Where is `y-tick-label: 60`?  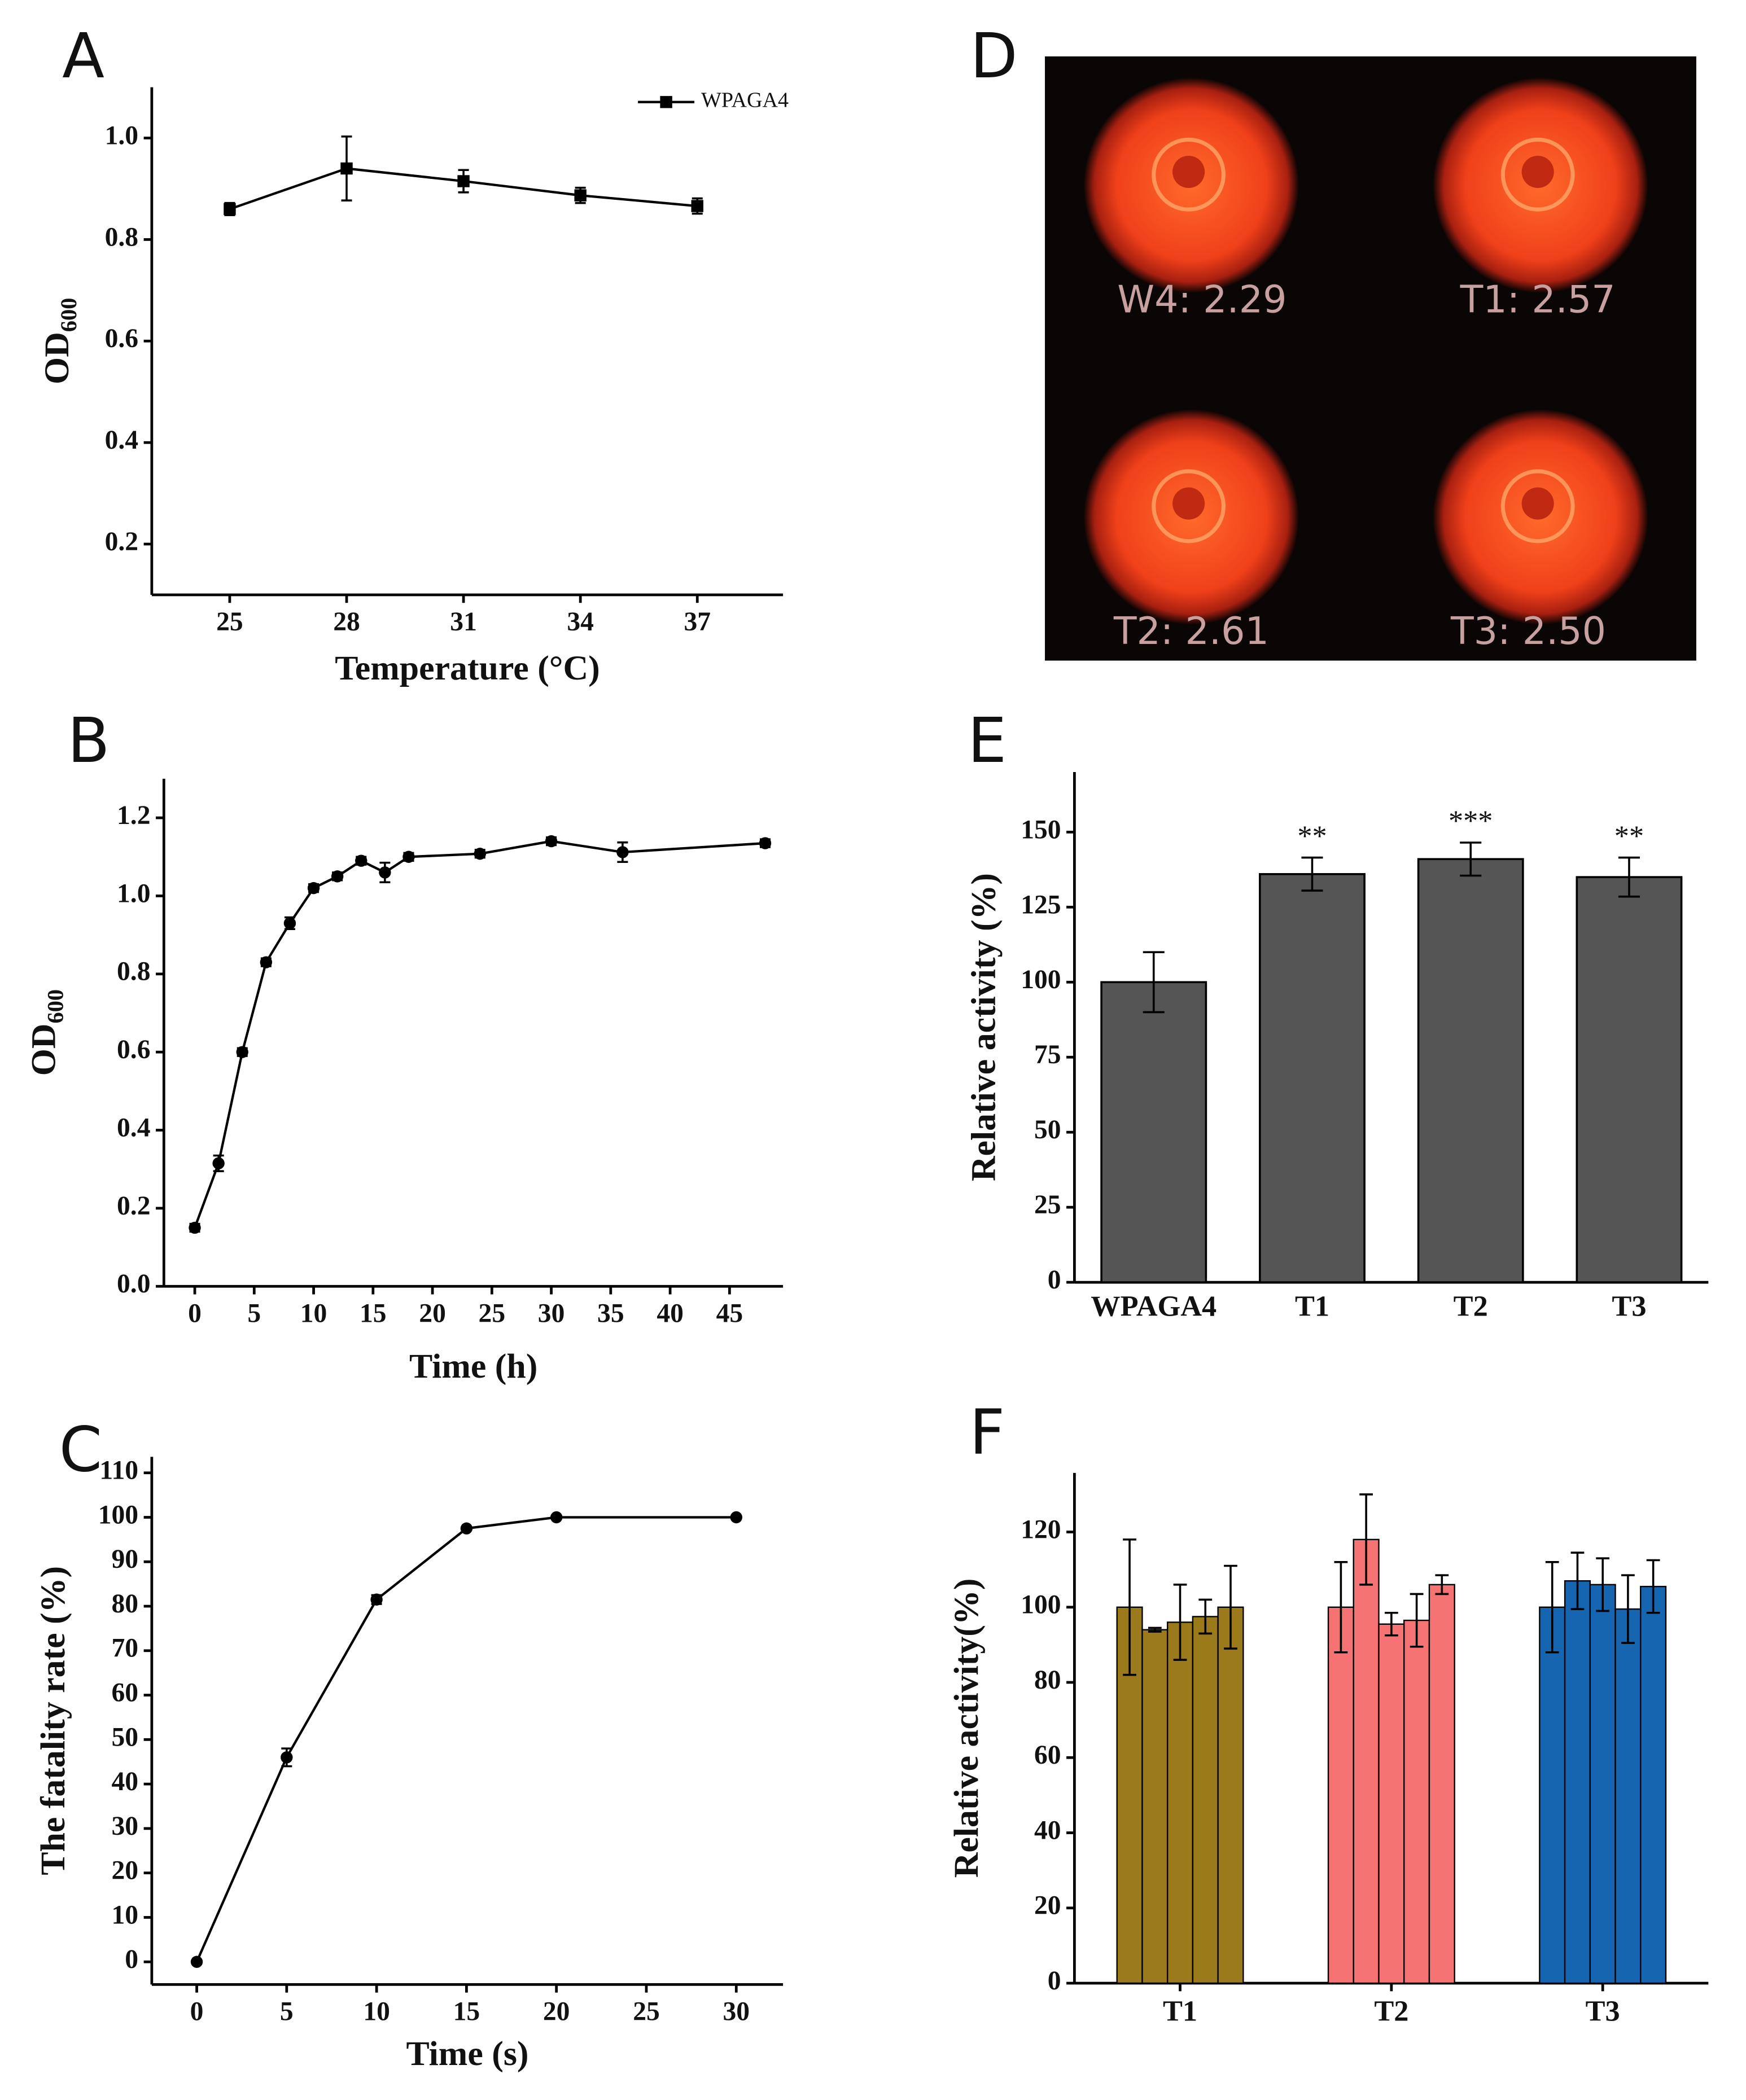 y-tick-label: 60 is located at coordinates (125, 1693).